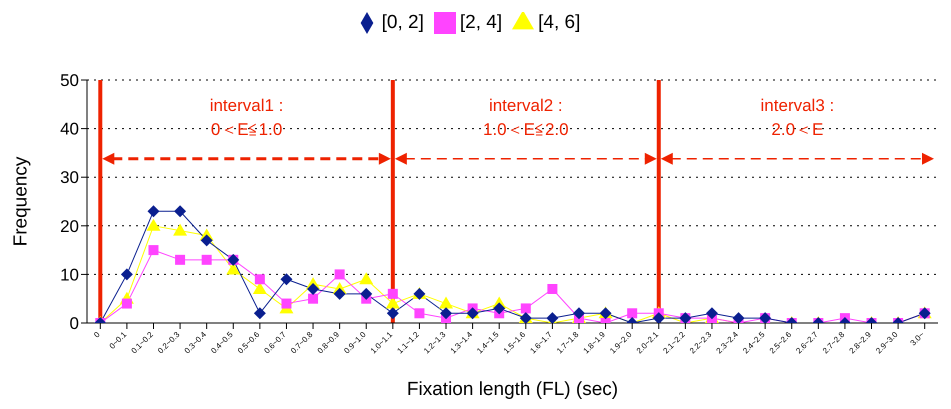  What do you see at coordinates (525, 117) in the screenshot?
I see `annotation: interval2 : 1.0＜E≦2.0` at bounding box center [525, 117].